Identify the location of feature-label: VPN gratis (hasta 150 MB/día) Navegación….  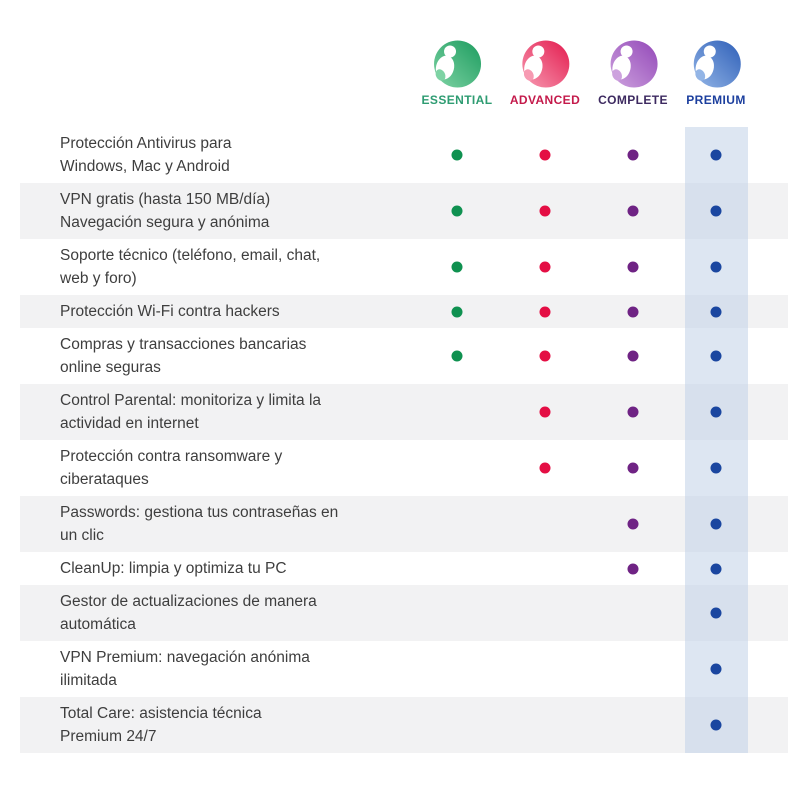
(165, 211).